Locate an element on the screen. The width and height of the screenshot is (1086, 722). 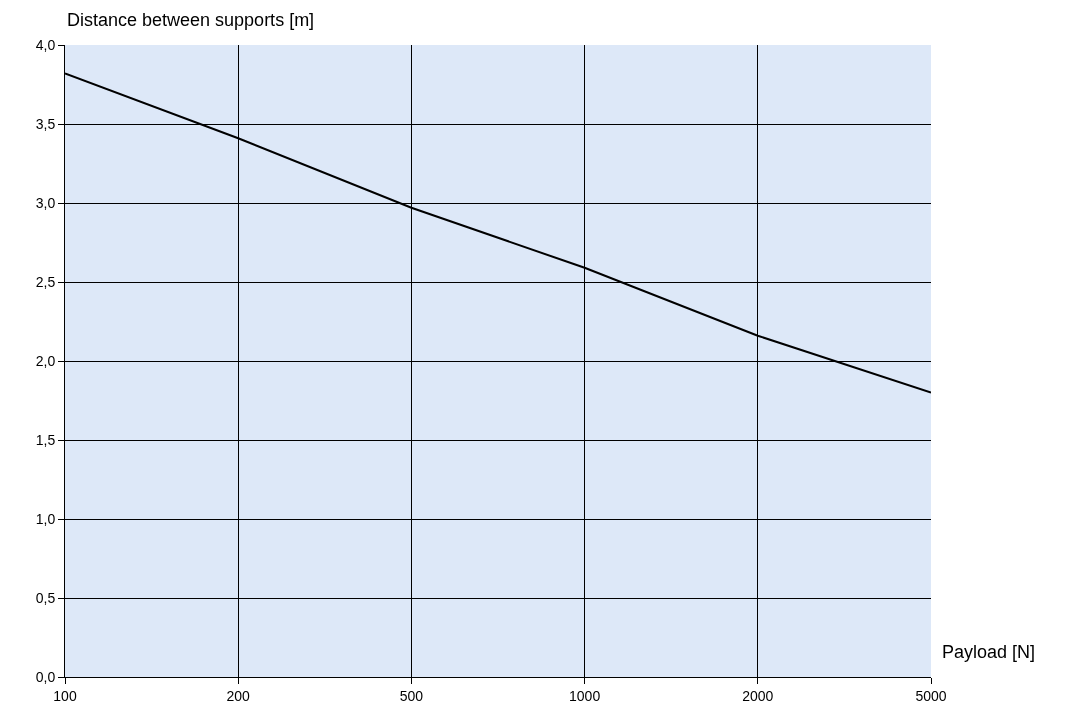
x-tick-label: 200 is located at coordinates (238, 695).